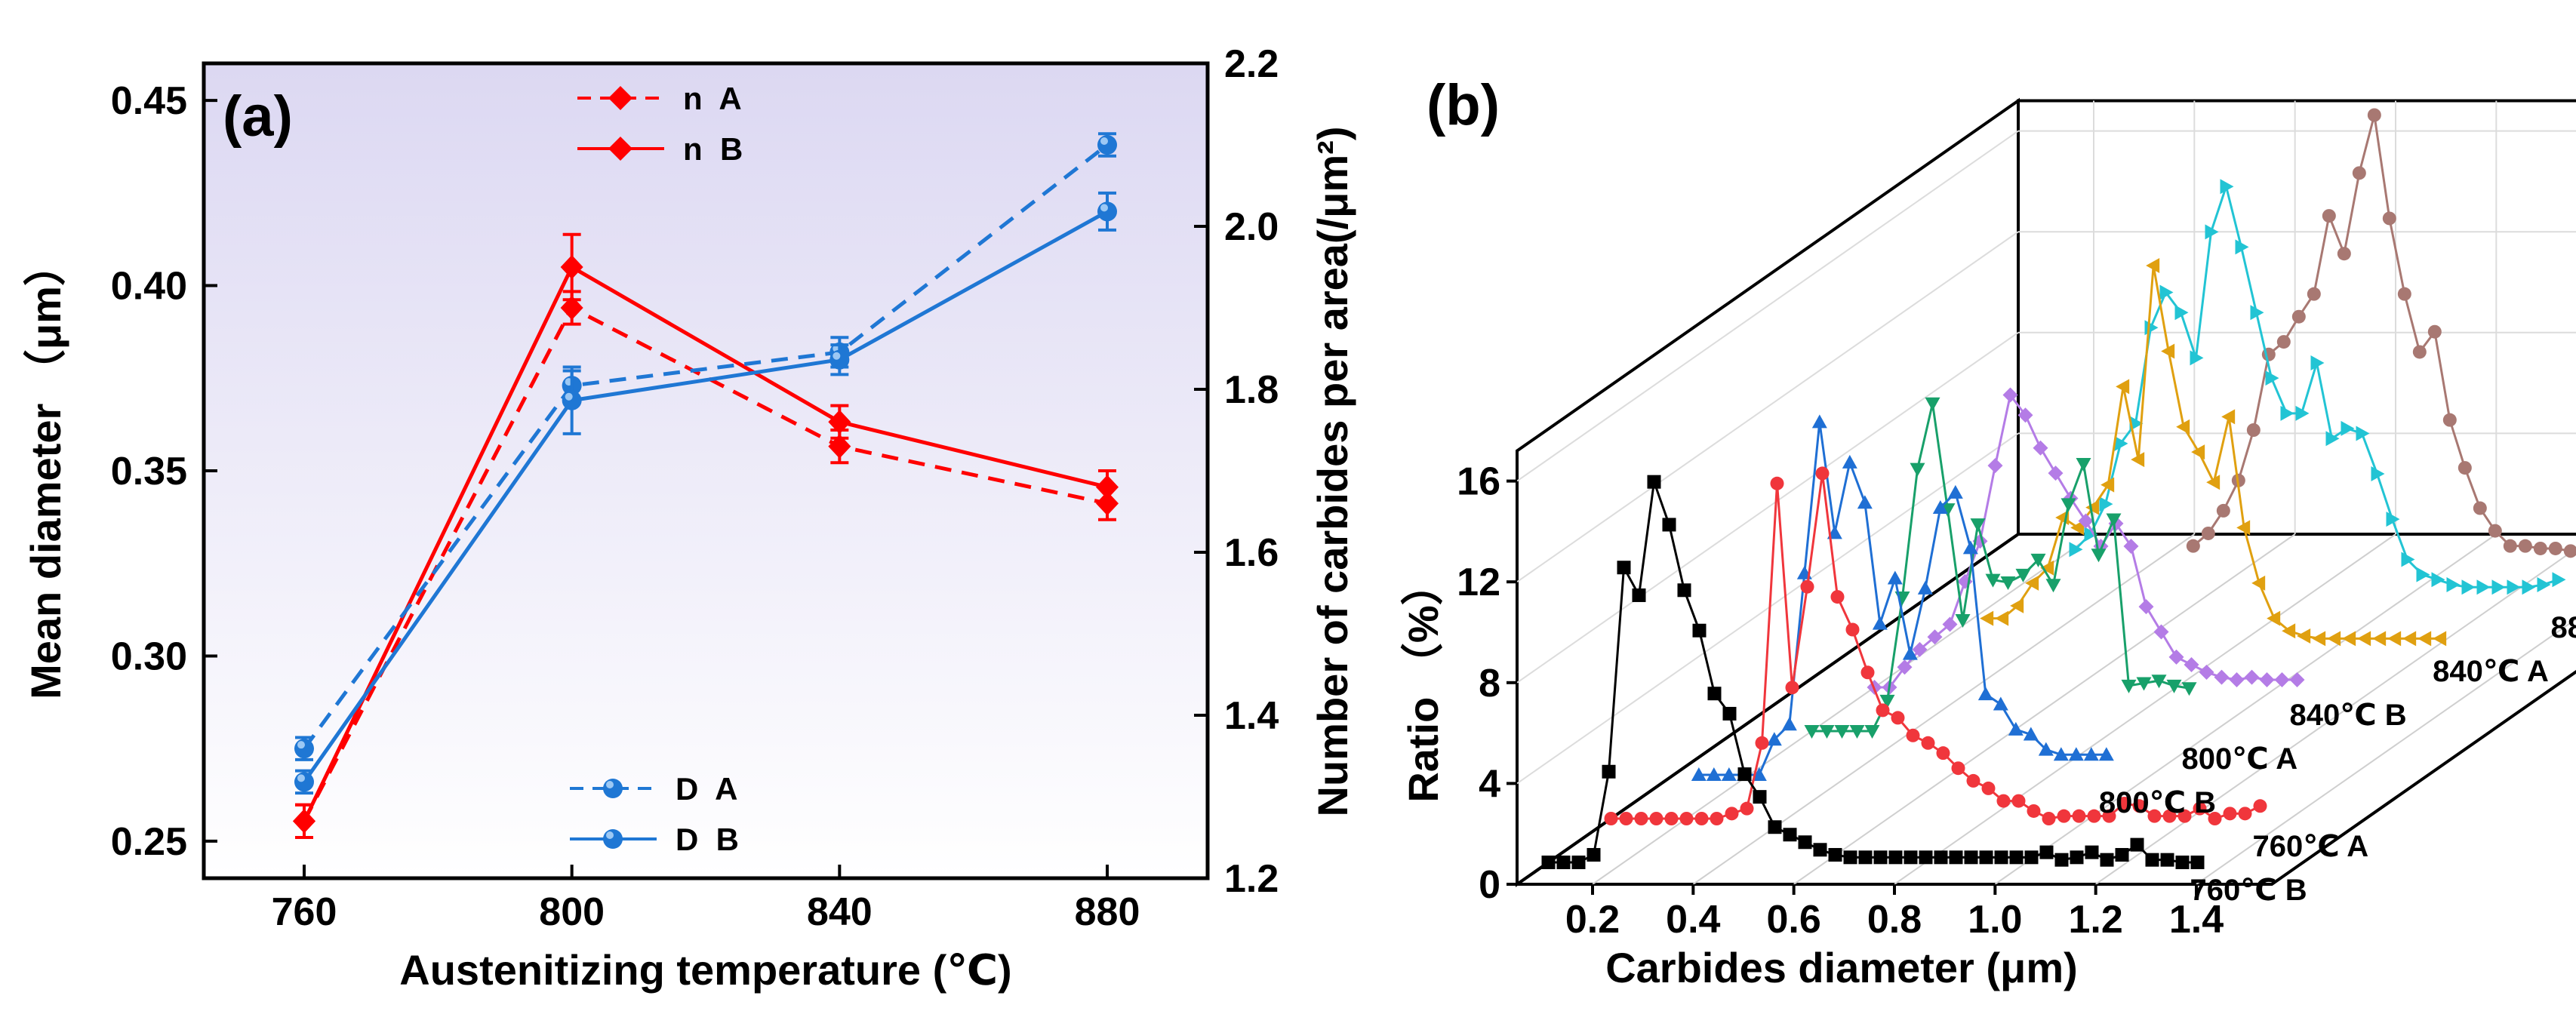 Image resolution: width=2576 pixels, height=1011 pixels. I want to click on b-series-label-800-a: 800℃ A, so click(2240, 759).